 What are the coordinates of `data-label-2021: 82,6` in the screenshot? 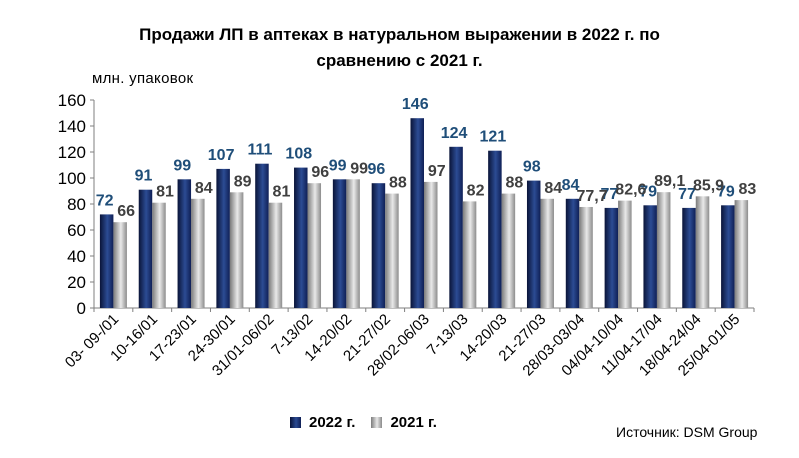 It's located at (630, 190).